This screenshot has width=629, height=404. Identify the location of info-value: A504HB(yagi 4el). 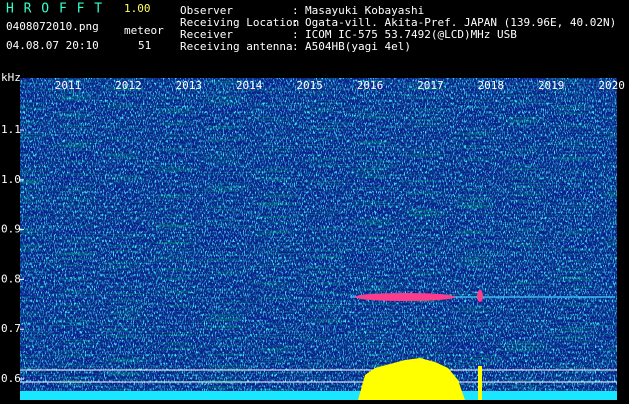
(358, 46).